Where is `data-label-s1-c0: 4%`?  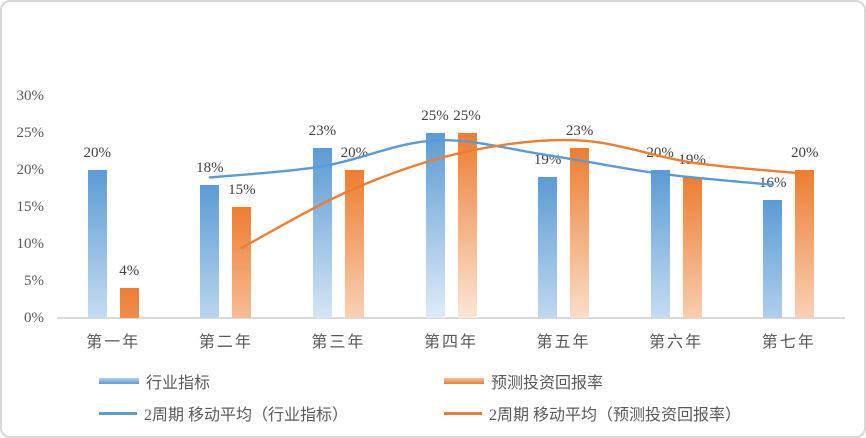 data-label-s1-c0: 4% is located at coordinates (129, 271).